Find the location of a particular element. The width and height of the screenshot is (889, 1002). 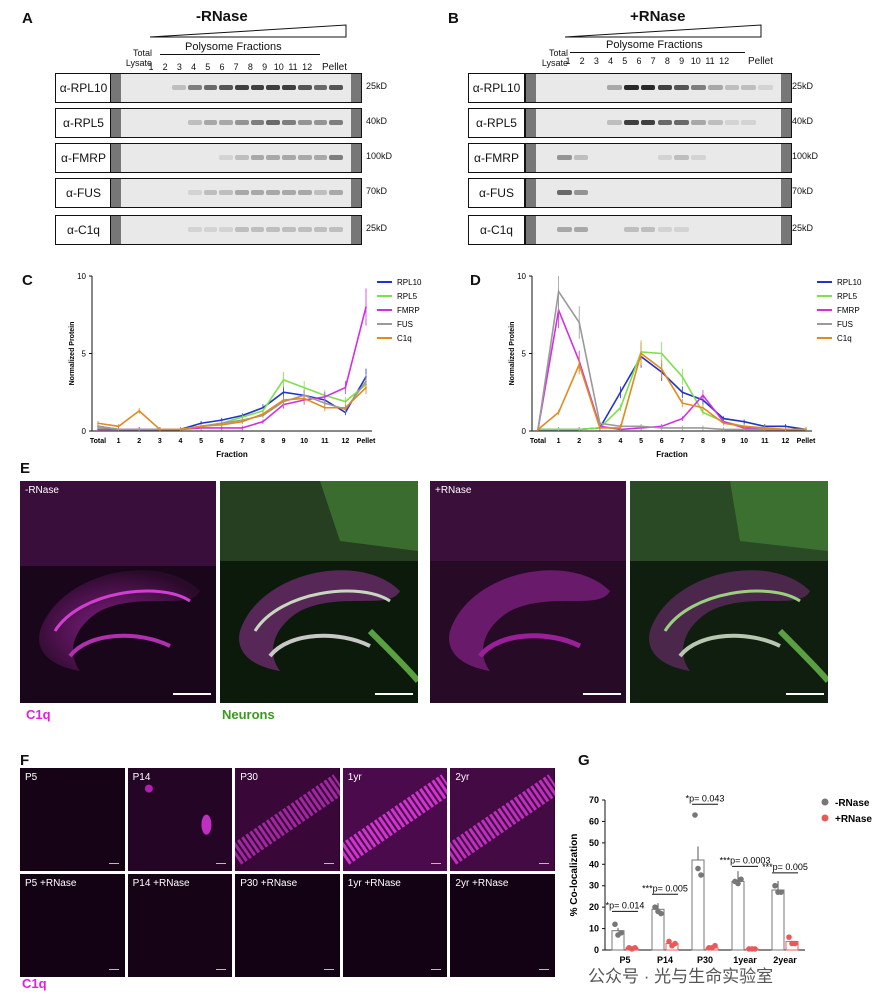

lane-label: 10 is located at coordinates (278, 67).